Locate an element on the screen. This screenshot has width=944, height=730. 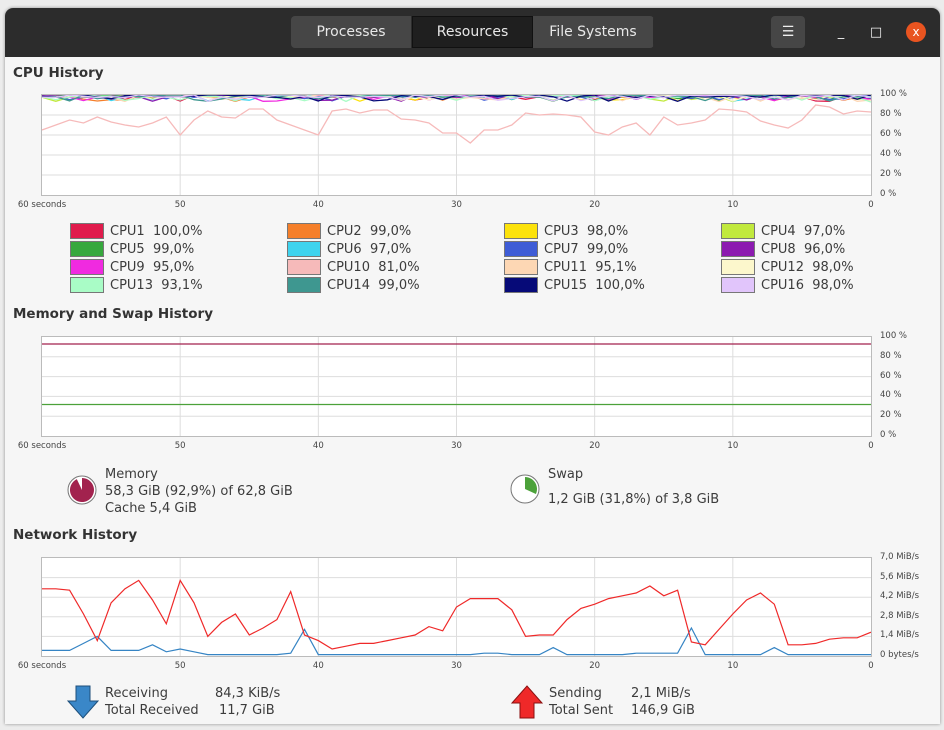
cpu-name: CPU10 is located at coordinates (348, 267).